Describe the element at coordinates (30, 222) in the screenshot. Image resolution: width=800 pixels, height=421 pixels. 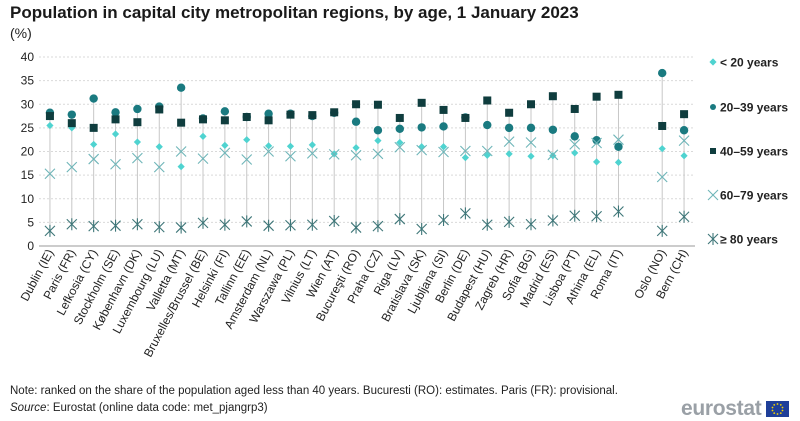
I see `y-tick-label: 5` at that location.